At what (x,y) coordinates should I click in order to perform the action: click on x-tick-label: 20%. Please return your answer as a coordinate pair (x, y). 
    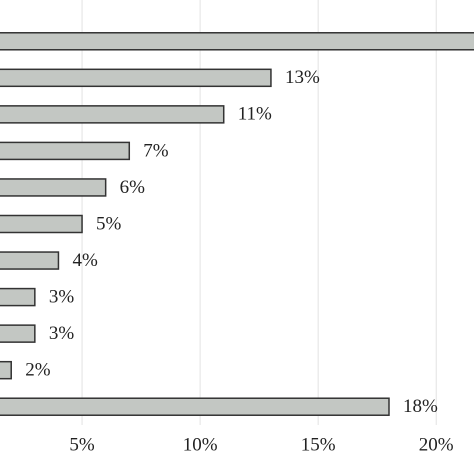
    Looking at the image, I should click on (436, 444).